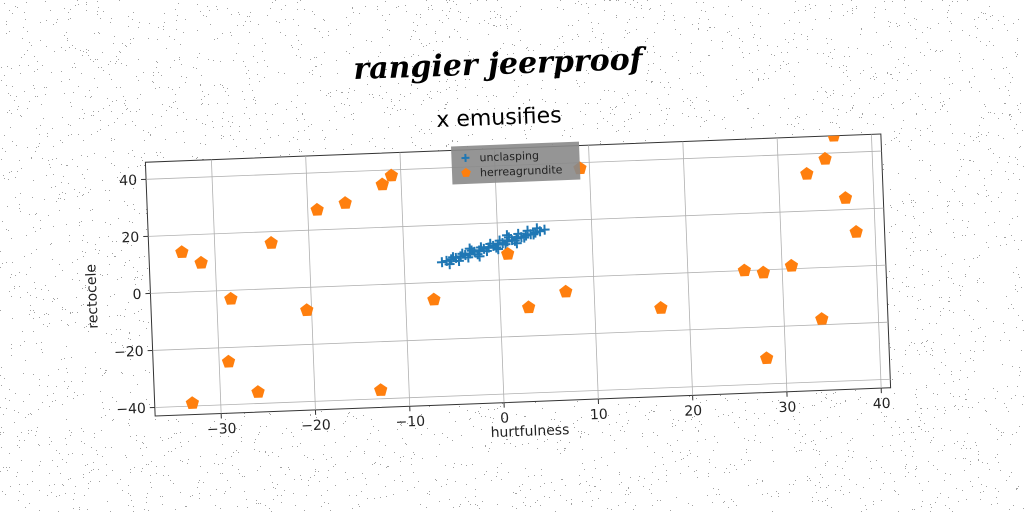 The width and height of the screenshot is (1024, 512). I want to click on y-axis-label: rectocele, so click(92, 296).